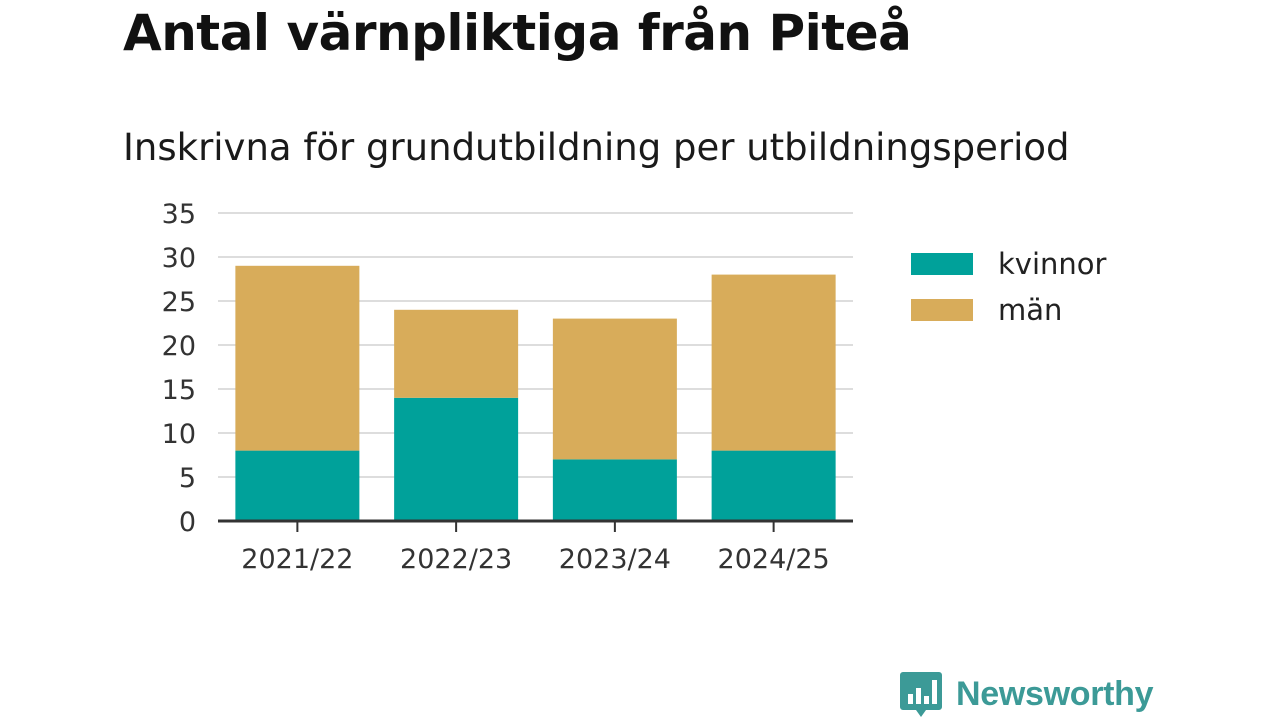 Image resolution: width=1280 pixels, height=720 pixels. I want to click on legend-label-kvinnor: kvinnor, so click(1052, 264).